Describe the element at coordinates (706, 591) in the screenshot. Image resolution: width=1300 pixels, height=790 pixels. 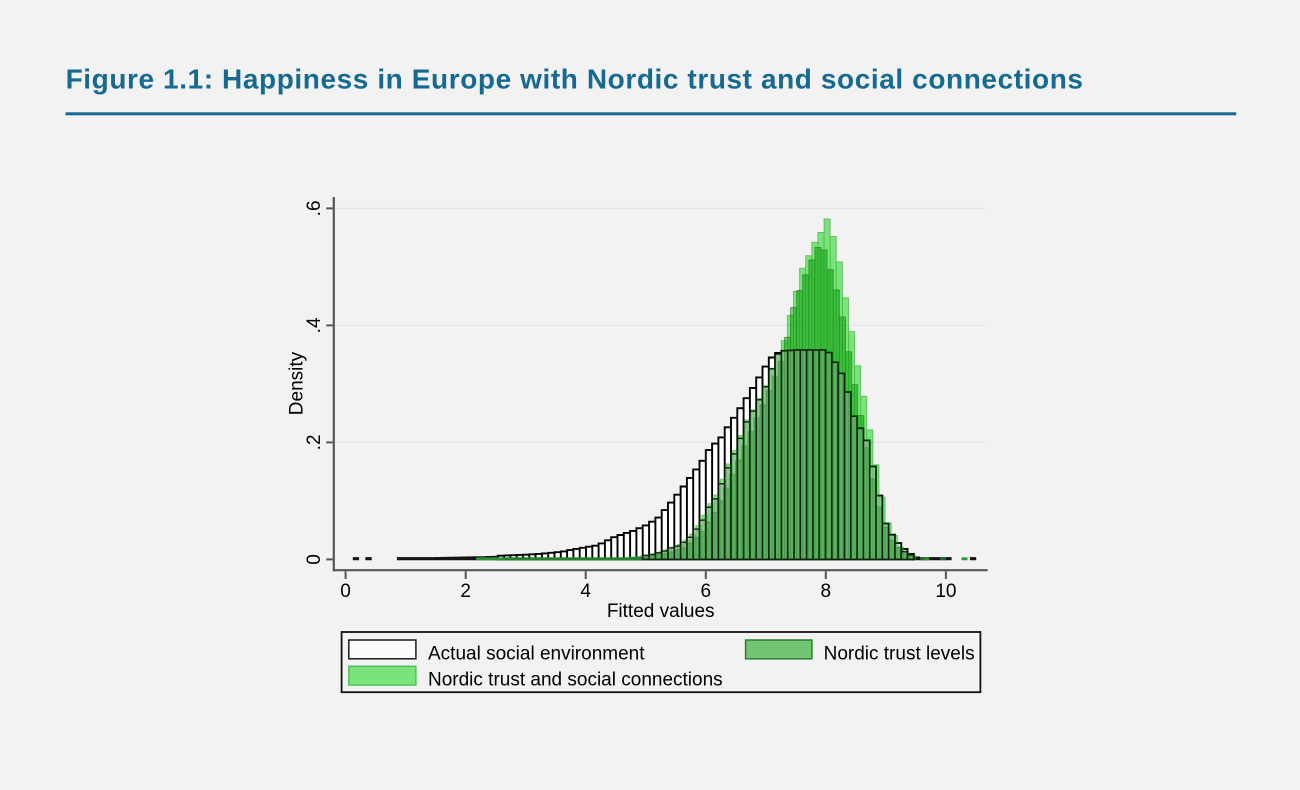
I see `svg-text: 6` at that location.